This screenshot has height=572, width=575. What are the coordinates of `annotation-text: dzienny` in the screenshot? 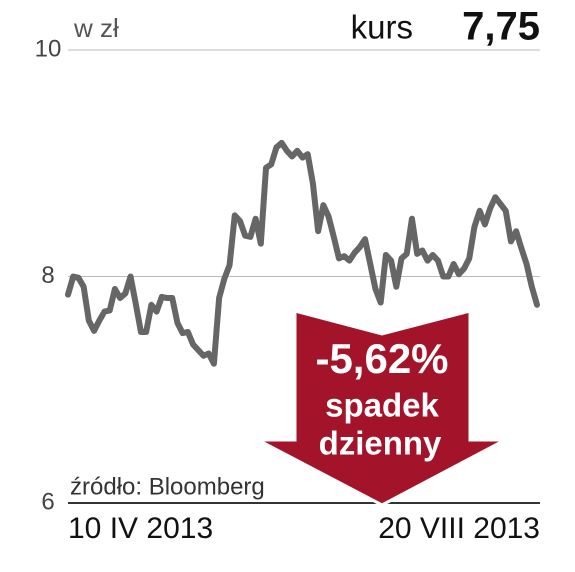 It's located at (380, 443).